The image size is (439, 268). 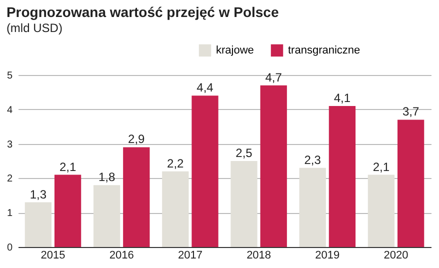 What do you see at coordinates (107, 177) in the screenshot?
I see `data-label: 1,8` at bounding box center [107, 177].